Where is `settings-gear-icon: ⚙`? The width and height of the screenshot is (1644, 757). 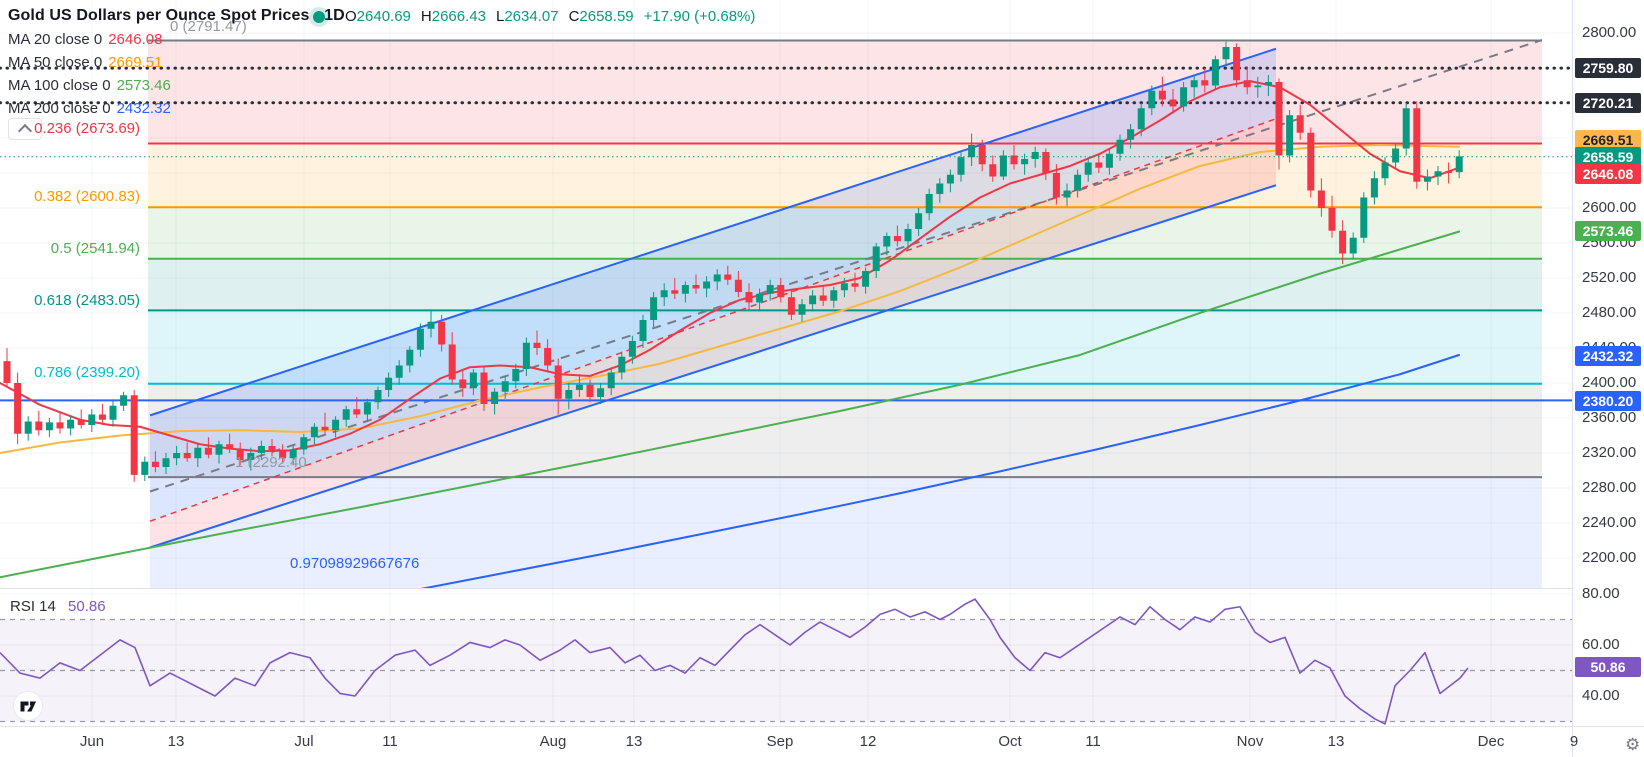
settings-gear-icon: ⚙ is located at coordinates (1633, 744).